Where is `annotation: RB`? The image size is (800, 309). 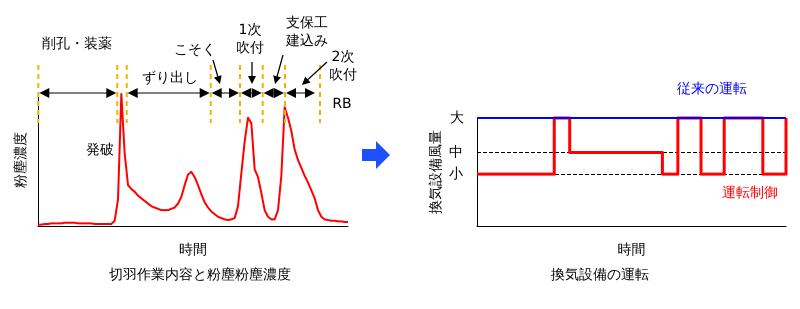 annotation: RB is located at coordinates (342, 104).